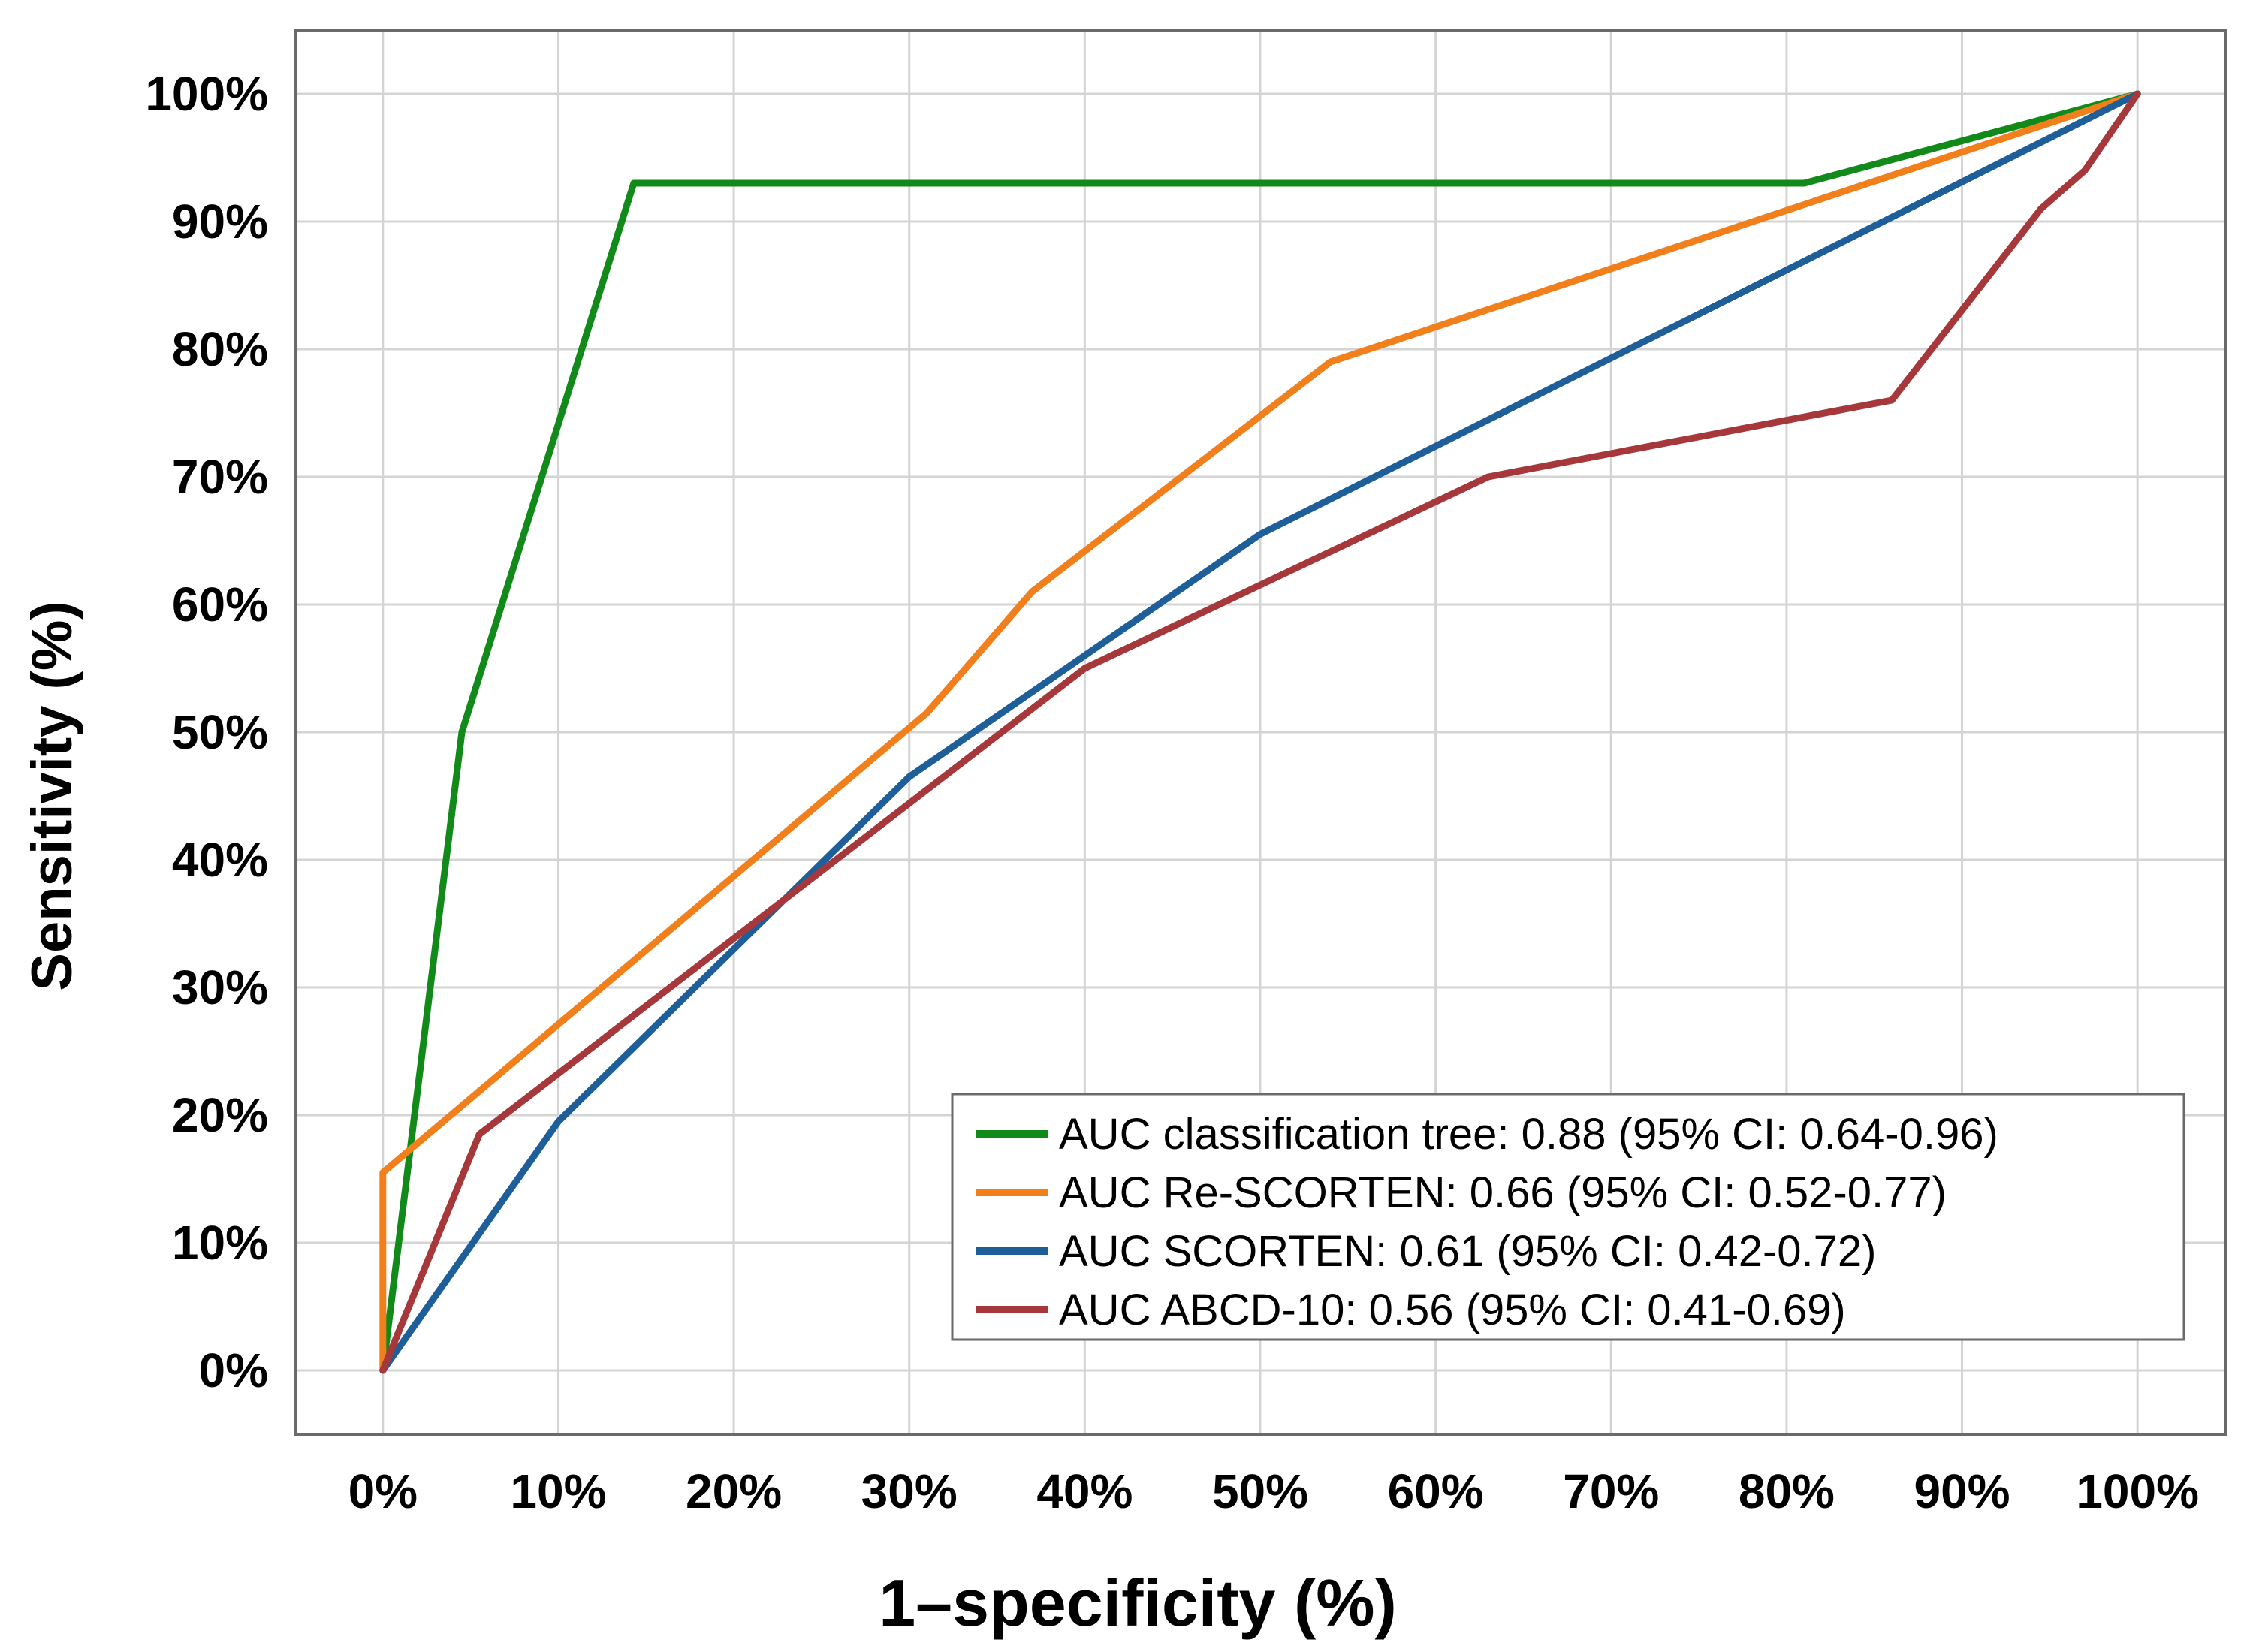  I want to click on x-tick-label: 0%, so click(383, 1491).